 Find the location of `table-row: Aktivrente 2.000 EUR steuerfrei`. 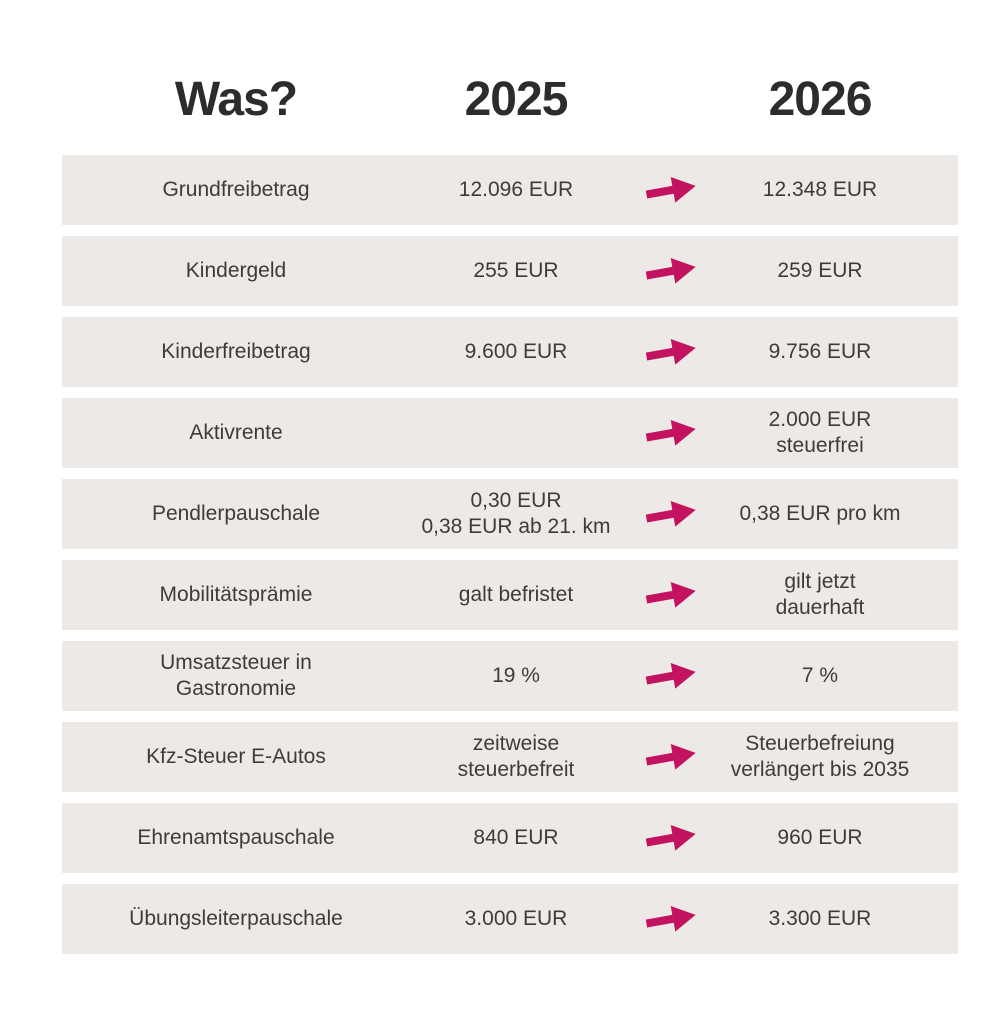

table-row: Aktivrente 2.000 EUR steuerfrei is located at coordinates (510, 433).